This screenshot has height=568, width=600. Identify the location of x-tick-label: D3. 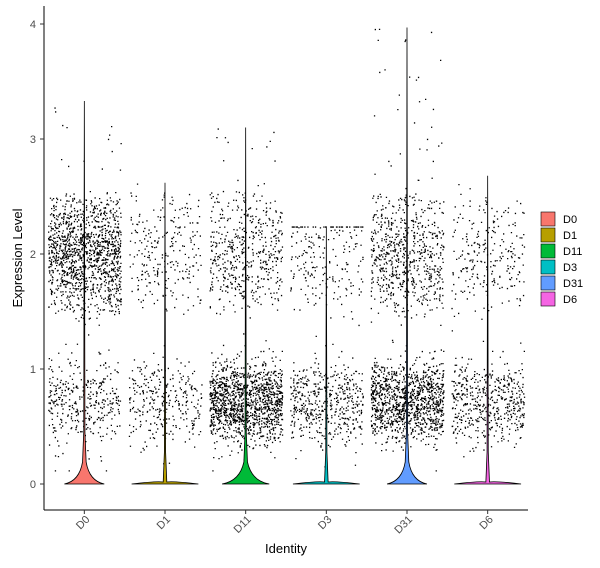
(325, 523).